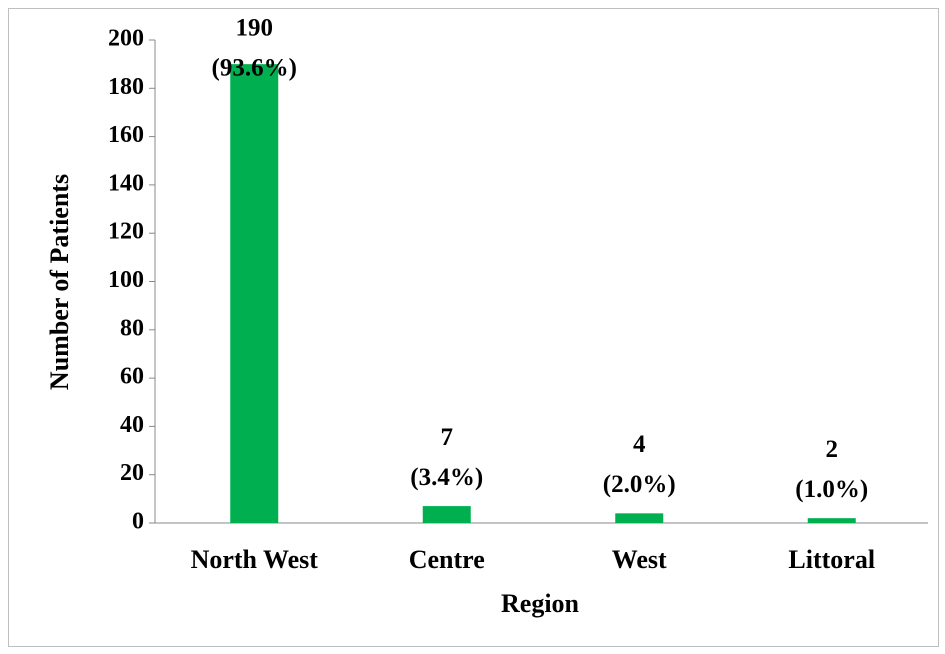 The width and height of the screenshot is (945, 654). Describe the element at coordinates (132, 425) in the screenshot. I see `y-tick-label: 40` at that location.